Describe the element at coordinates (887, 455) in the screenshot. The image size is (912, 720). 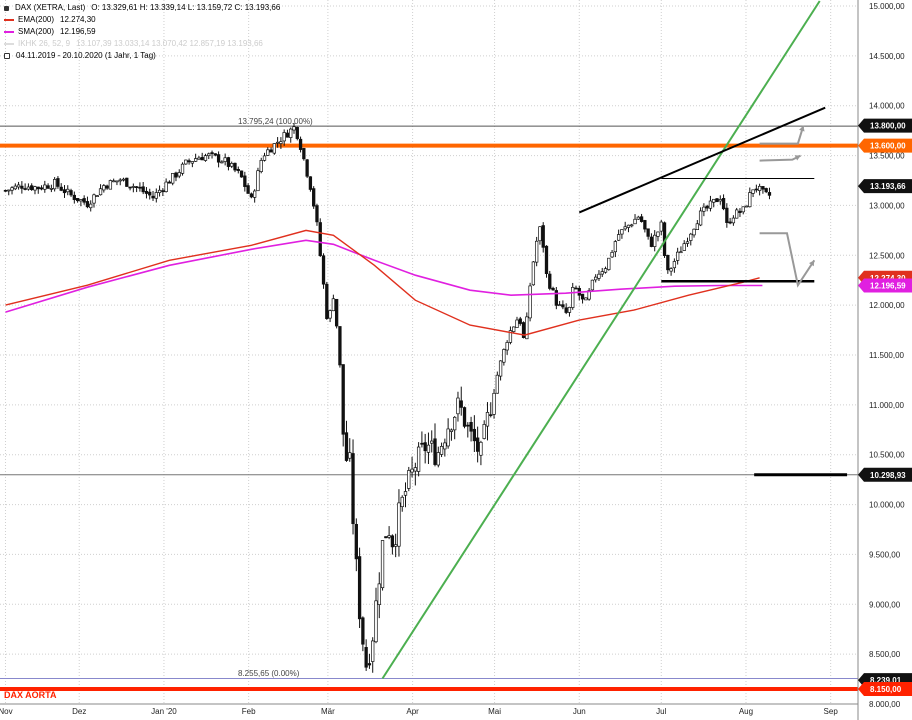
I see `y-tick-label: 10.500,00` at that location.